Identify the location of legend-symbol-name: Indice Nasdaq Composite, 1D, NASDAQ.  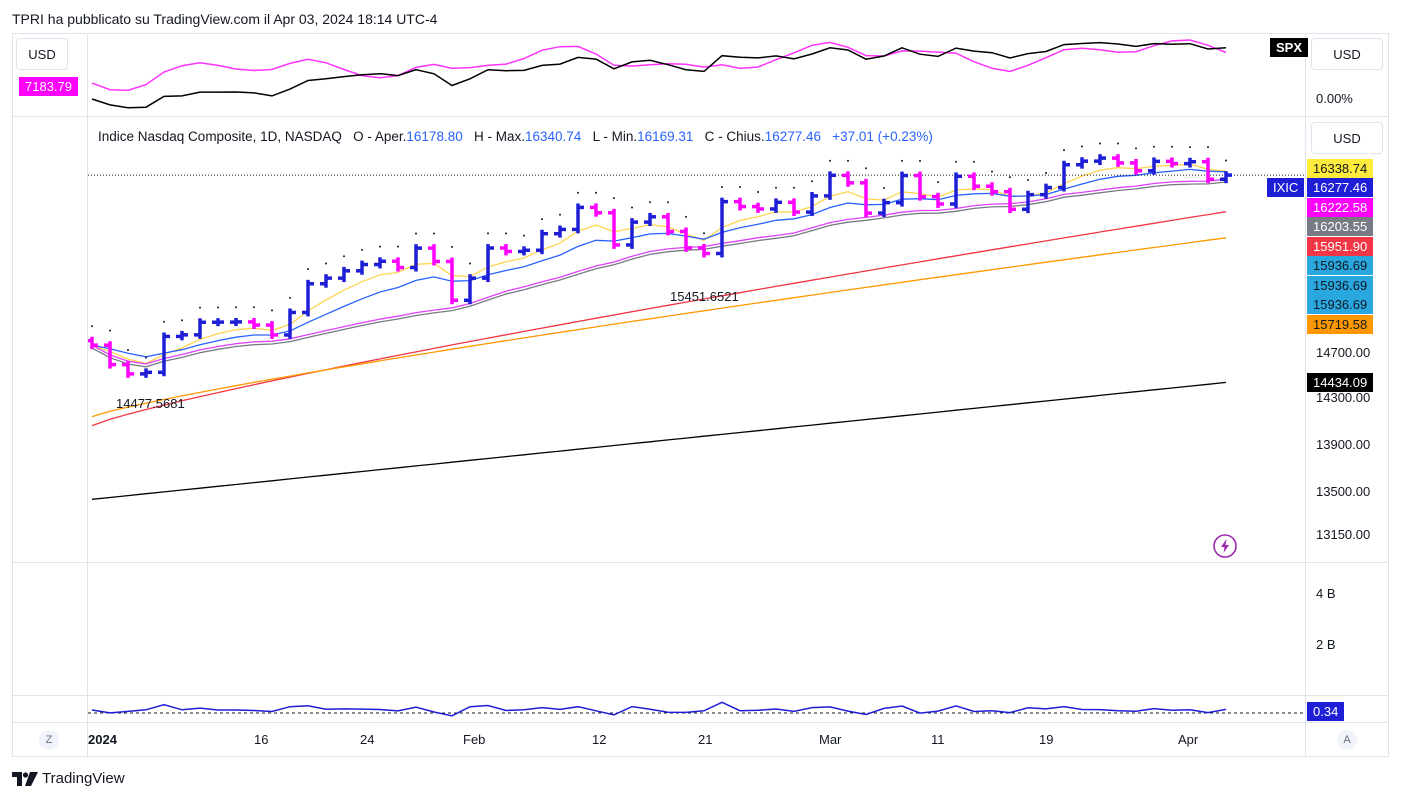
(220, 136).